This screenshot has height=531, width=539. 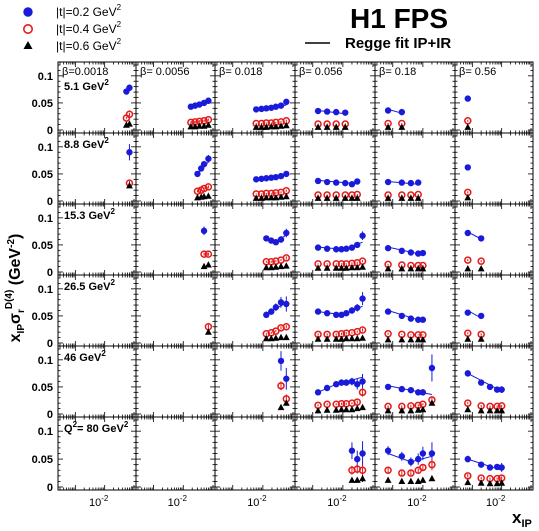 I want to click on panel-frame-r4-c2, so click(x=255, y=381).